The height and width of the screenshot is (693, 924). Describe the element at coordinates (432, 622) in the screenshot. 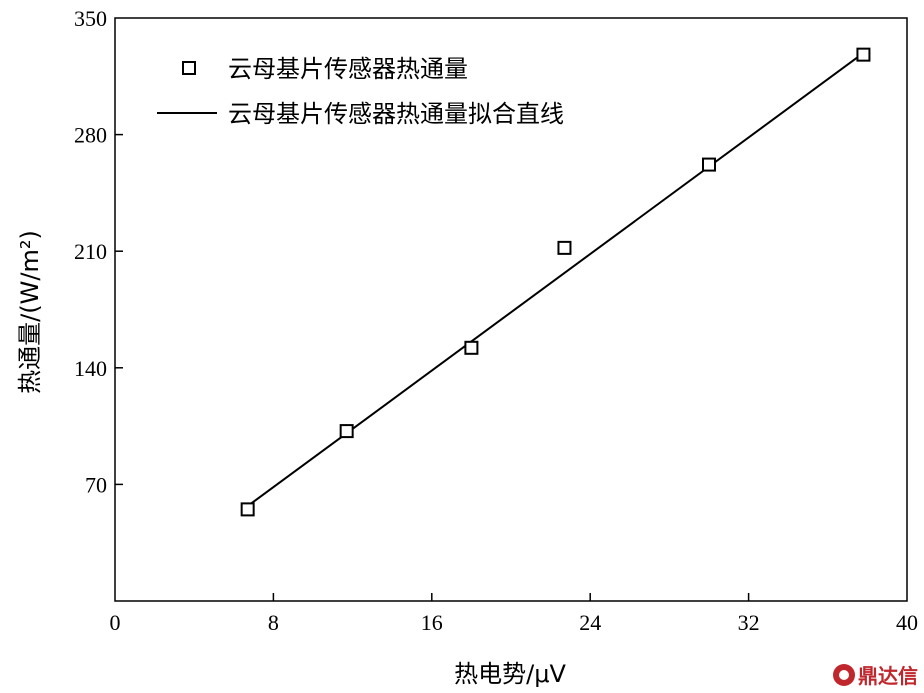

I see `x-tick-label: 16` at that location.